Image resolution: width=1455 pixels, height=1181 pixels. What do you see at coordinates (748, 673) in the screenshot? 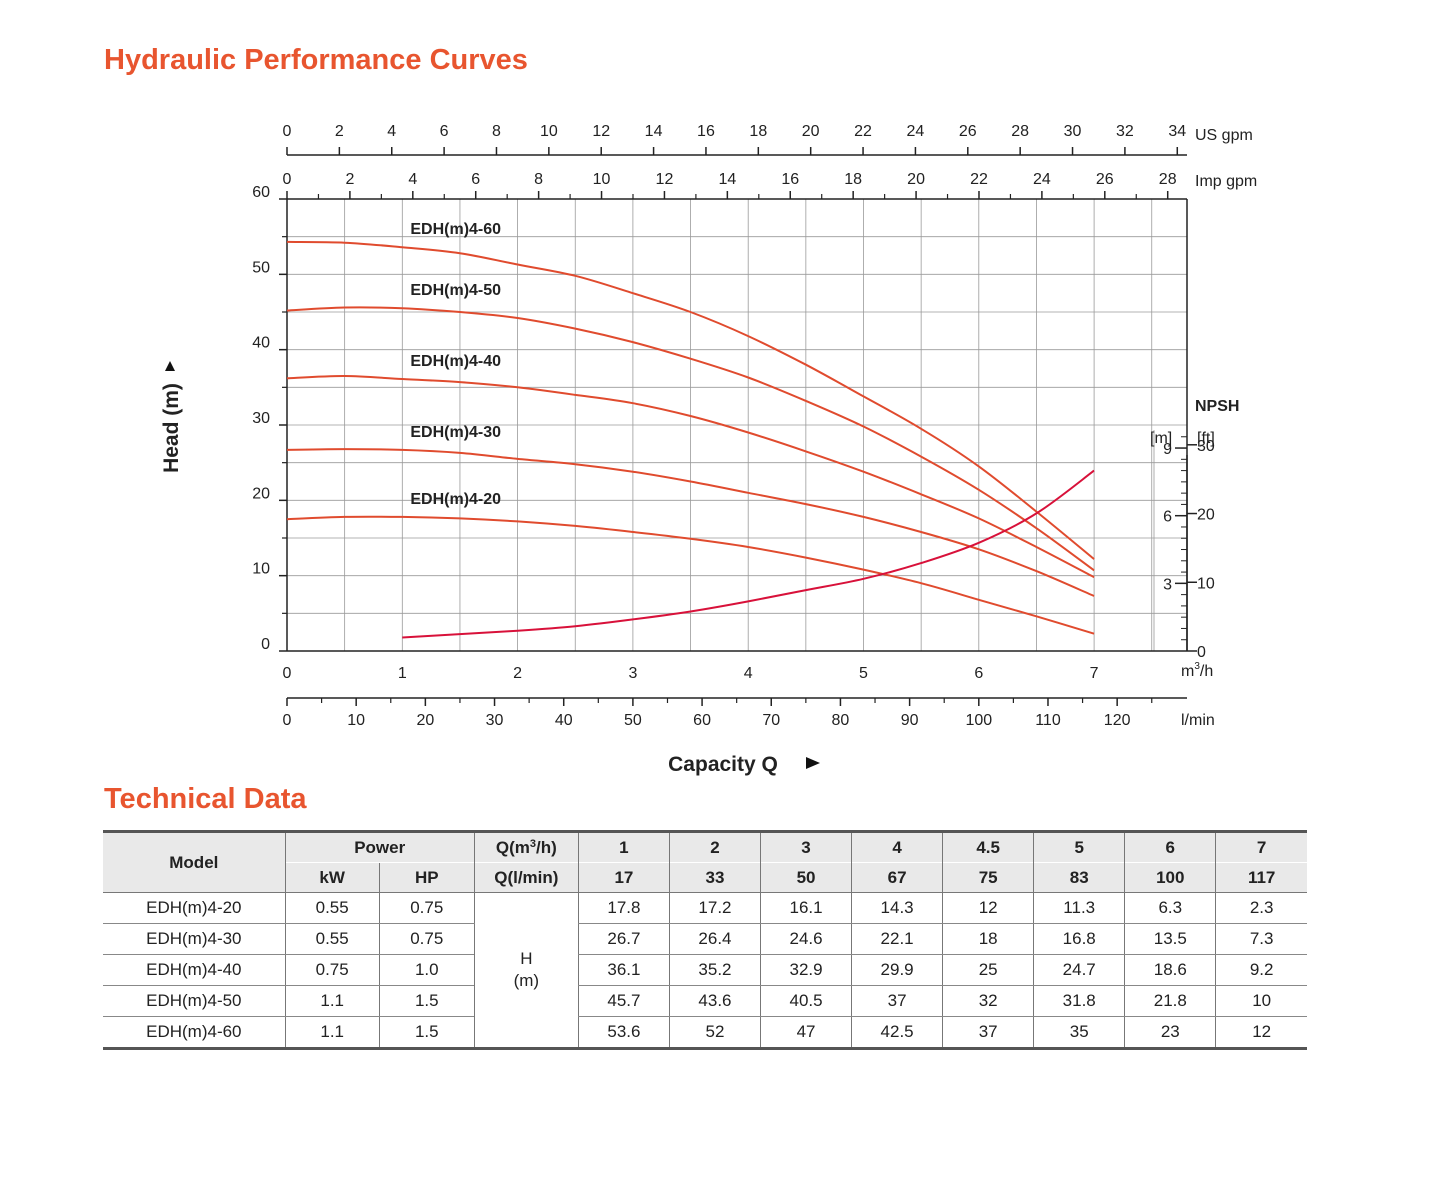
I see `x-tick-label-m3h: 4` at bounding box center [748, 673].